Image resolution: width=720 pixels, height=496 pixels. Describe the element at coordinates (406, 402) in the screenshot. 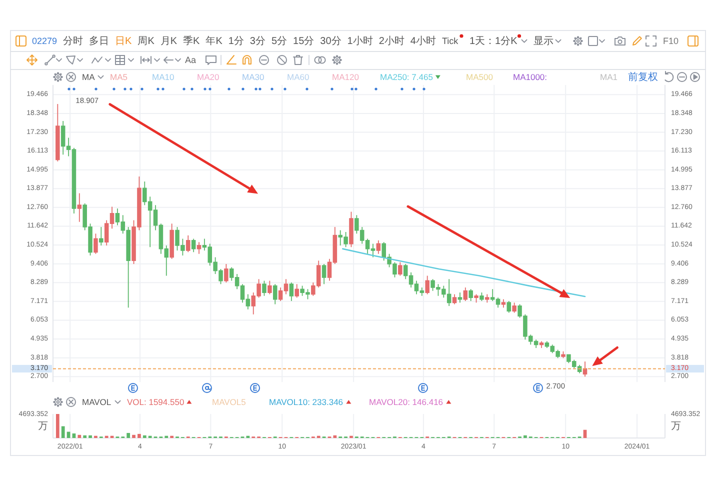

I see `text: MAVOL20: 146.416` at that location.